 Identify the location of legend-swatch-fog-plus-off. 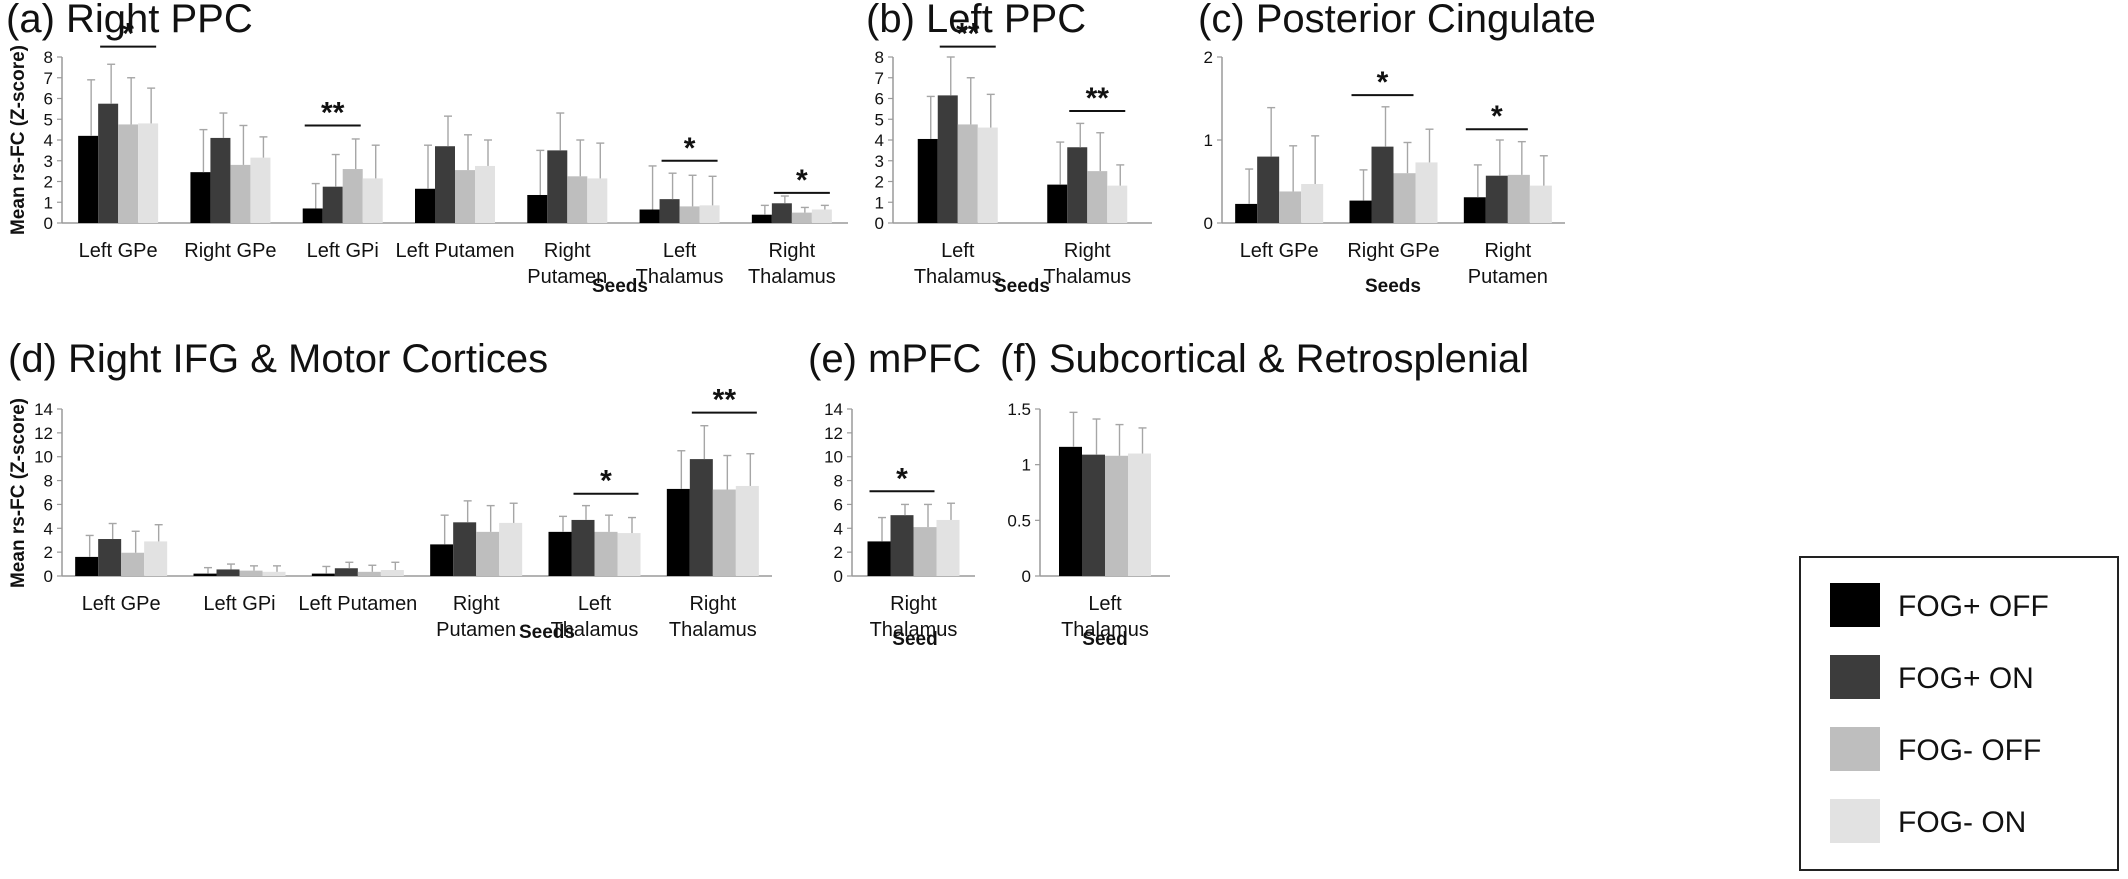
(1855, 605).